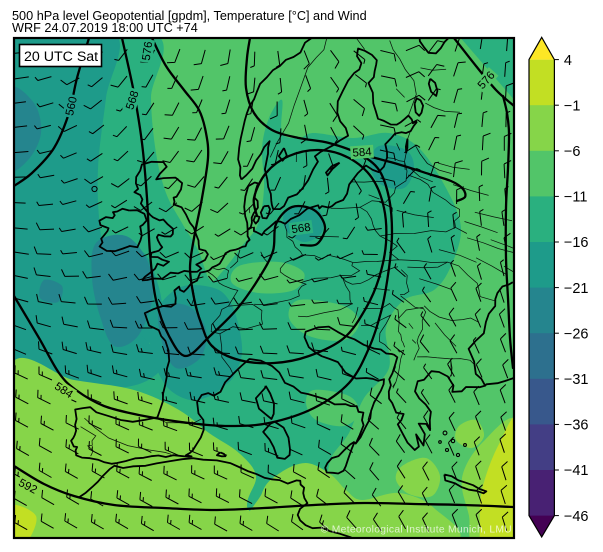 The height and width of the screenshot is (552, 603). I want to click on svg-text: −31, so click(576, 380).